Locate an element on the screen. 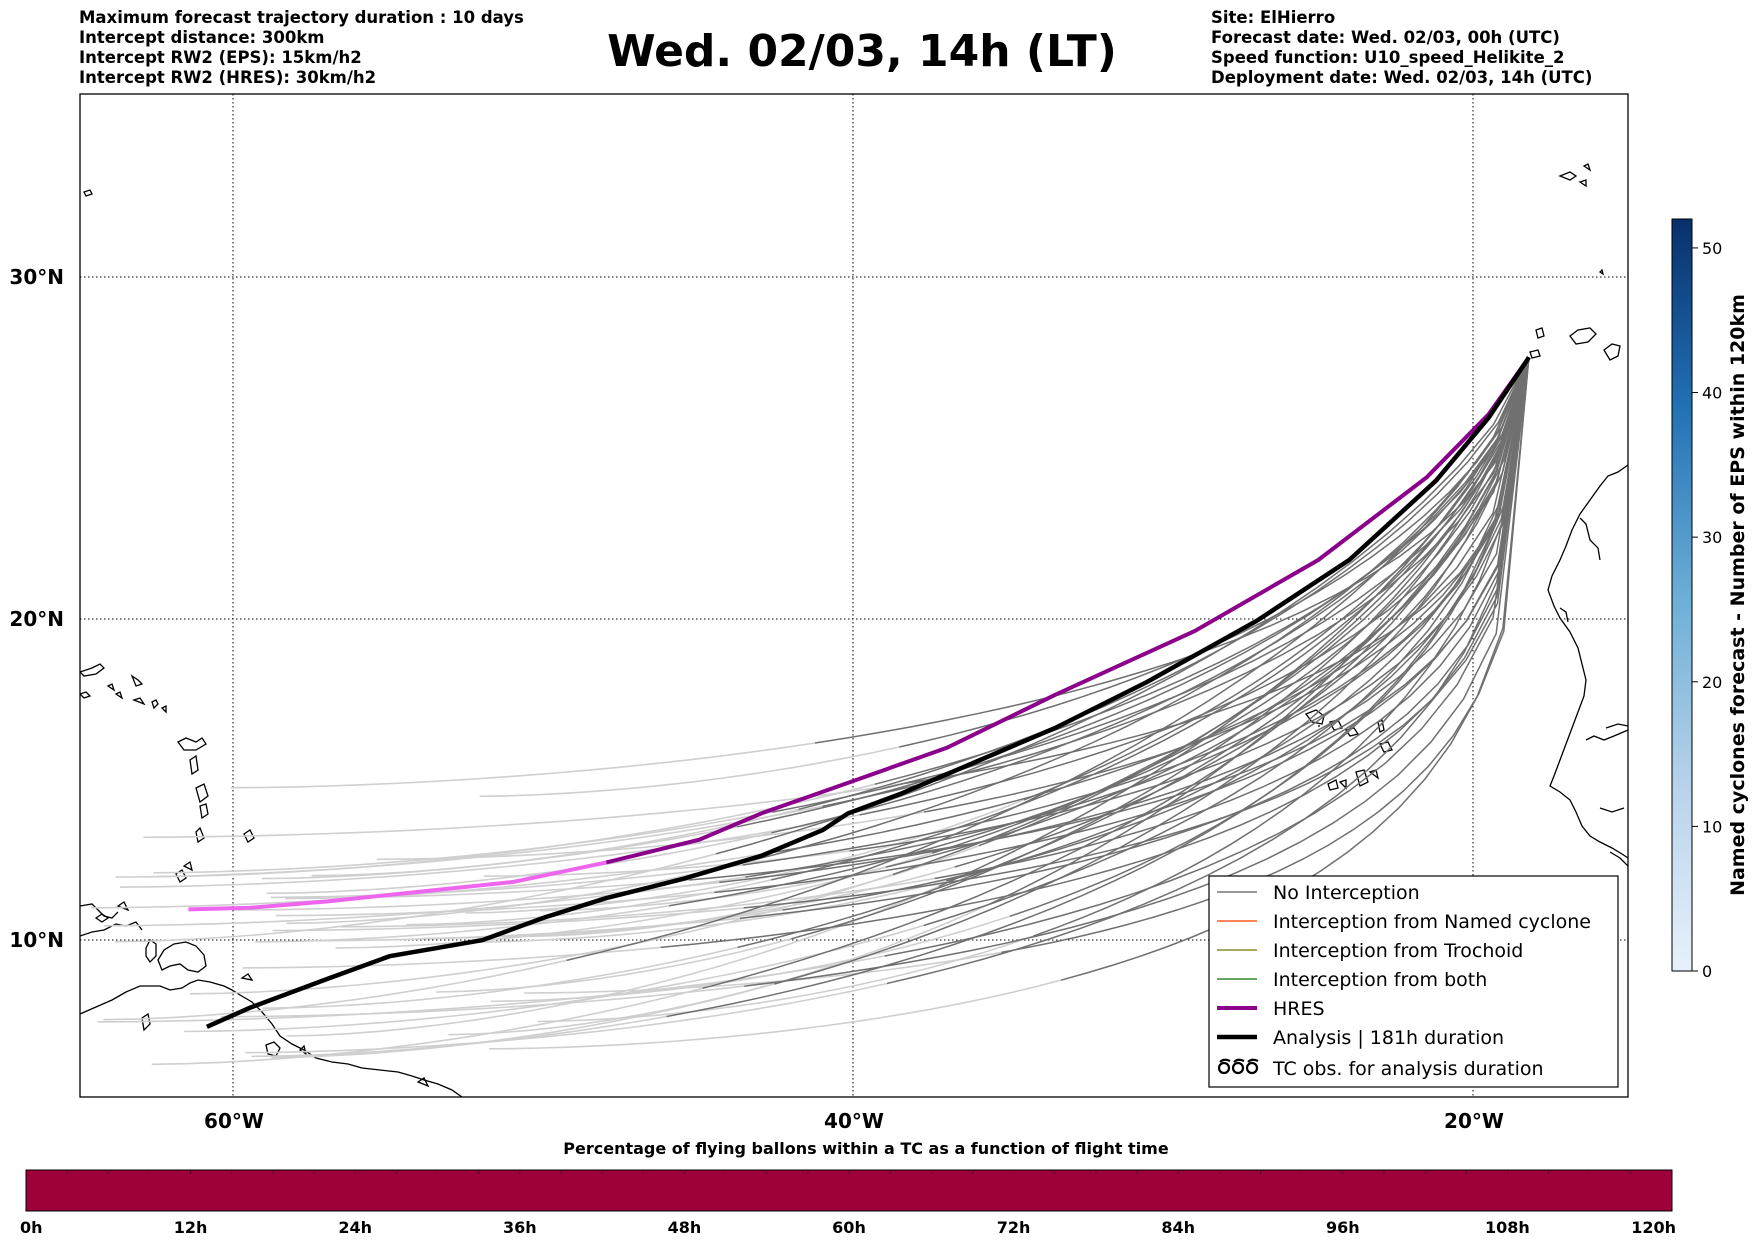  coast-island-i is located at coordinates (88, 193).